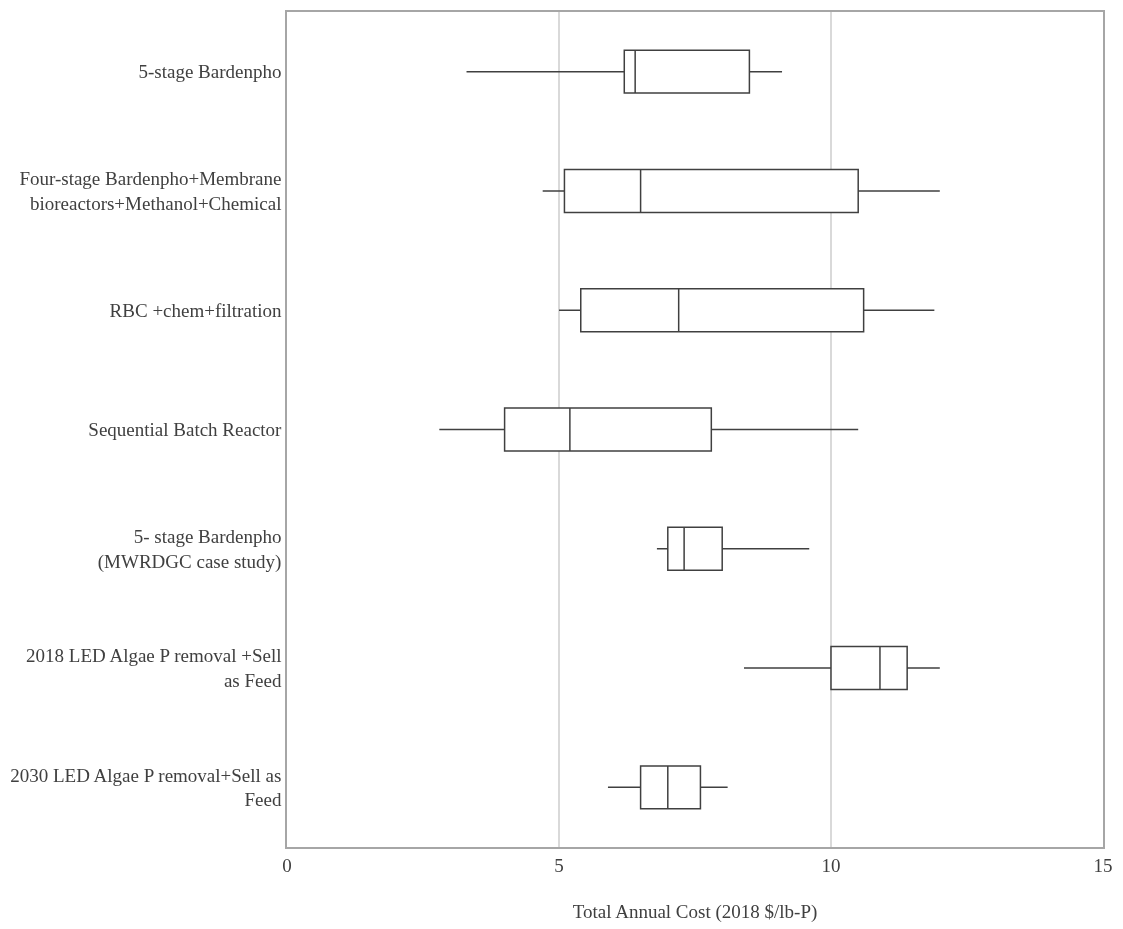 The width and height of the screenshot is (1123, 929). What do you see at coordinates (150, 191) in the screenshot?
I see `y-tick-label: Four-stage Bardenpho+Membrane bioreactors+Methanol+Chemical` at bounding box center [150, 191].